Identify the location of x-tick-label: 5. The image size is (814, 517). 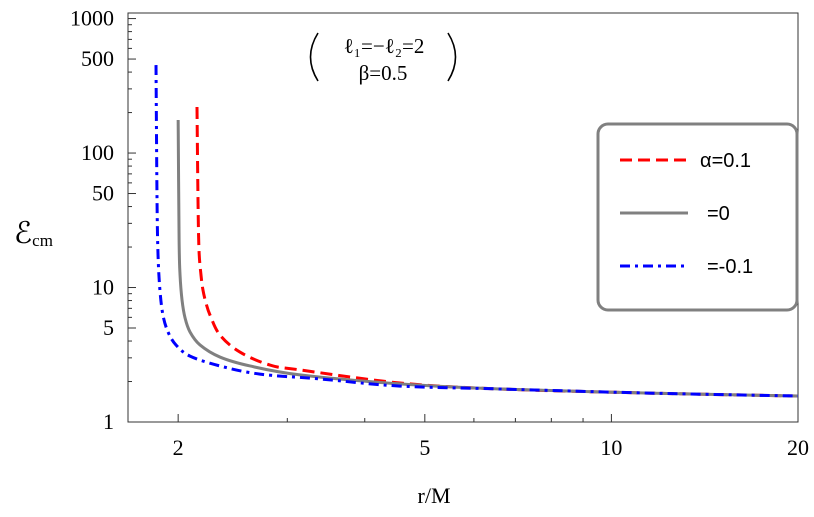
(424, 447).